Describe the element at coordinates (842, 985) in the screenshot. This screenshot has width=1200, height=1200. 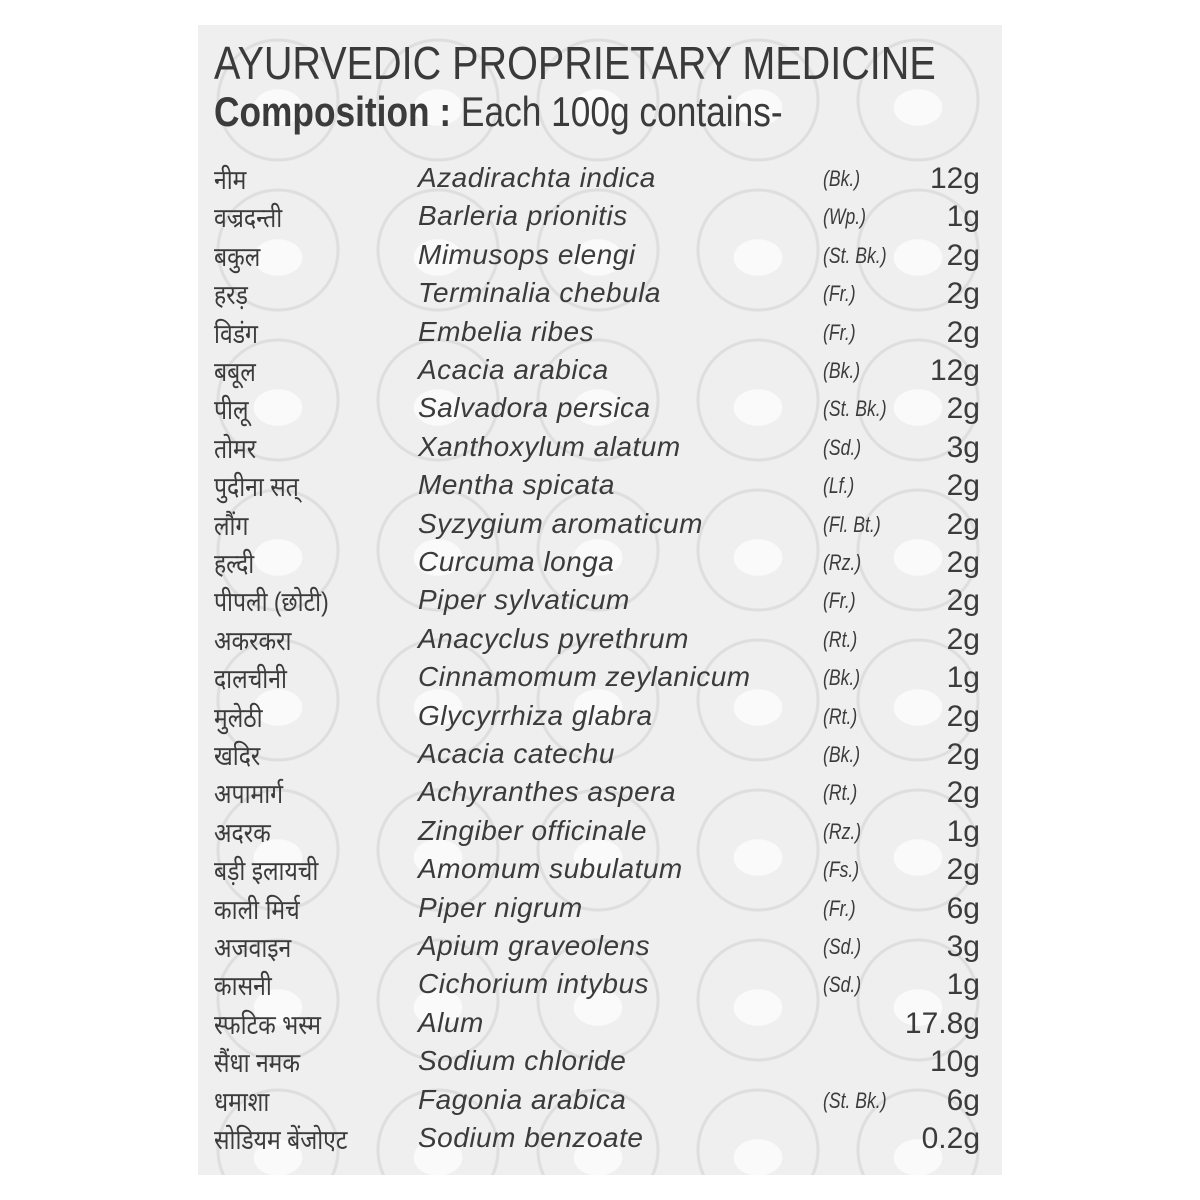
I see `plant-part: (Sd.)` at that location.